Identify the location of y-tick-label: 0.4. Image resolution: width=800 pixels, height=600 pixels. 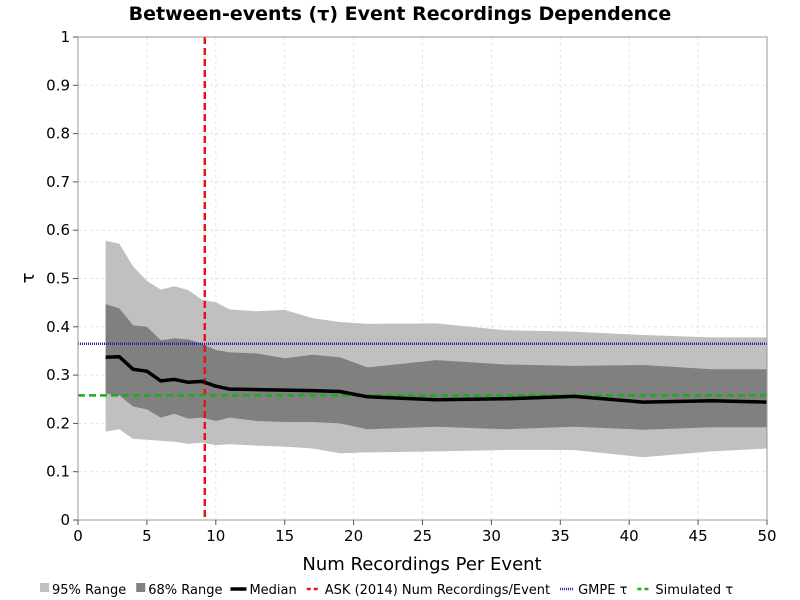
(58, 327).